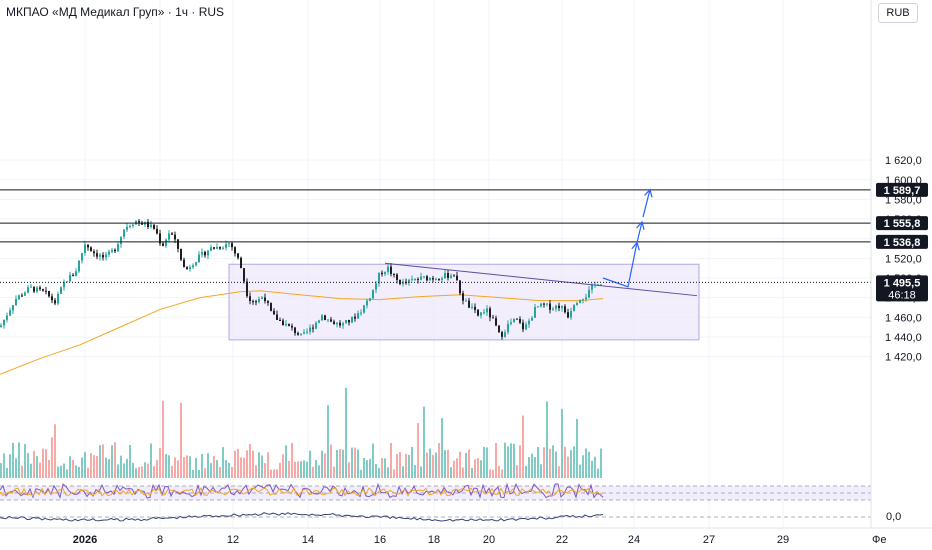 The width and height of the screenshot is (932, 550). I want to click on rsi-pane, so click(435, 491).